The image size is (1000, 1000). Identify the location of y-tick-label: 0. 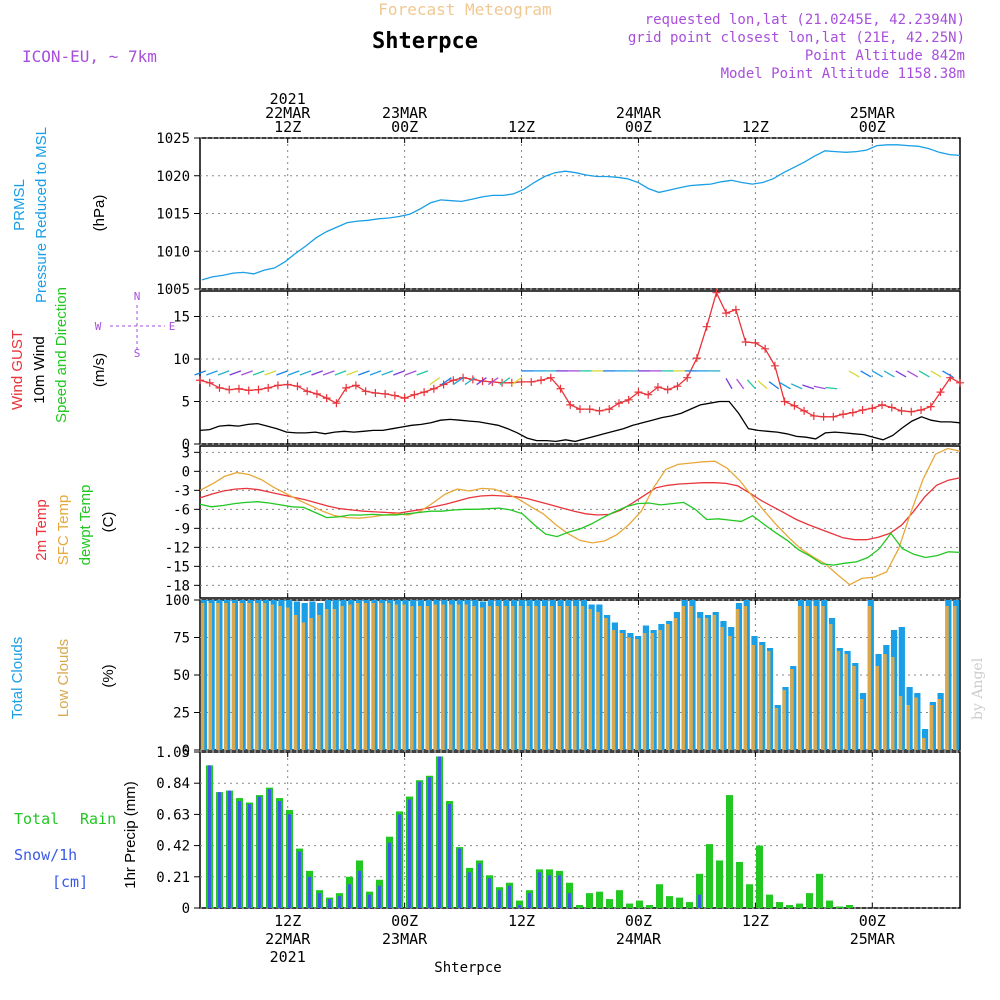
(186, 472).